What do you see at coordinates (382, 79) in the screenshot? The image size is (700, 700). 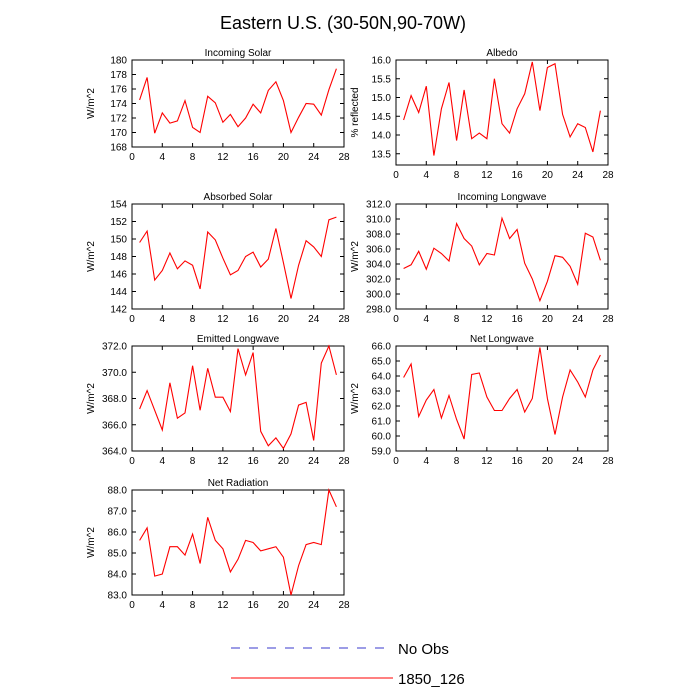 I see `y-tick-label: 15.5` at bounding box center [382, 79].